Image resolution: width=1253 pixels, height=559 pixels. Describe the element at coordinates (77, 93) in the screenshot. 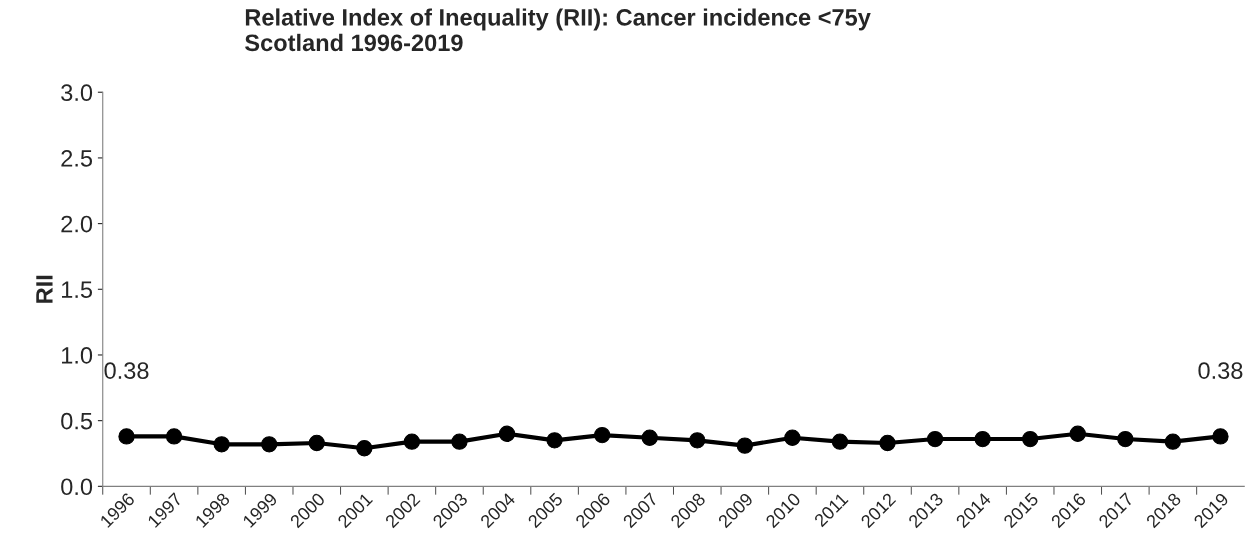

I see `y-tick-label: 3.0` at that location.